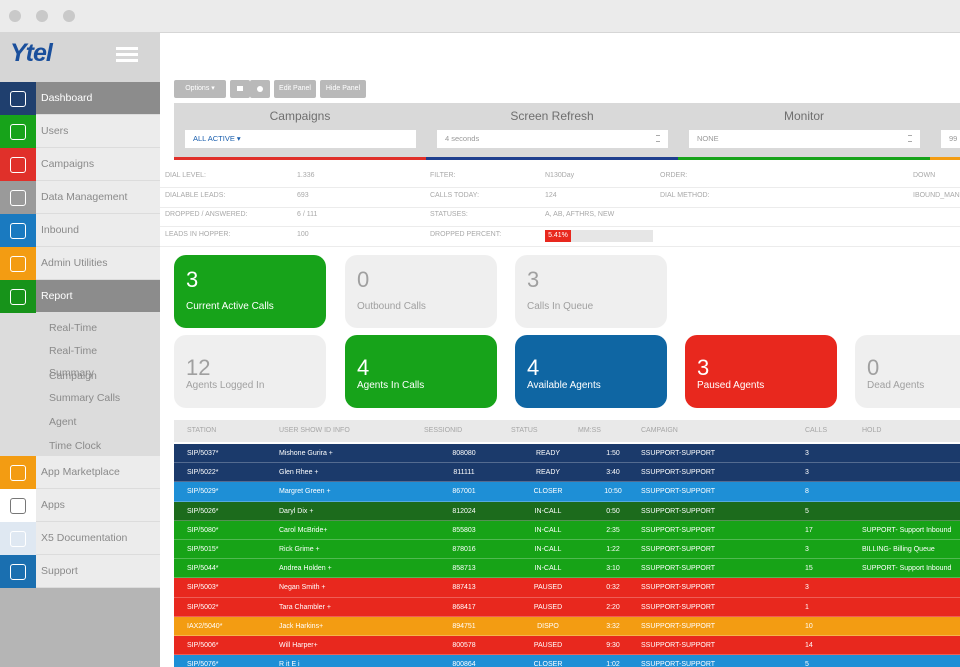  I want to click on table-cell: SIP/5080*, so click(203, 530).